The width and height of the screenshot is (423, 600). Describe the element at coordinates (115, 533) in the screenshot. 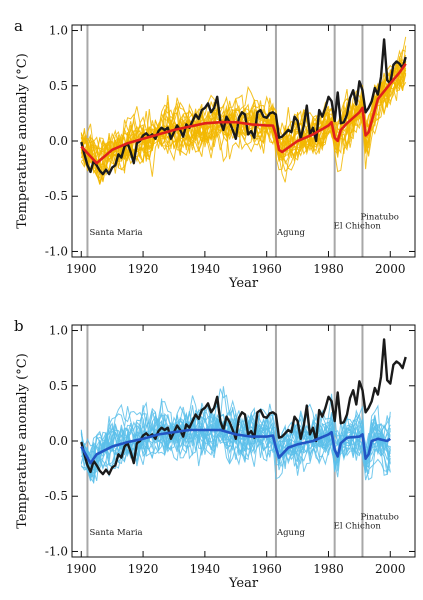

I see `panel-b-volcano-label-santa-maria: Santa Maria` at that location.